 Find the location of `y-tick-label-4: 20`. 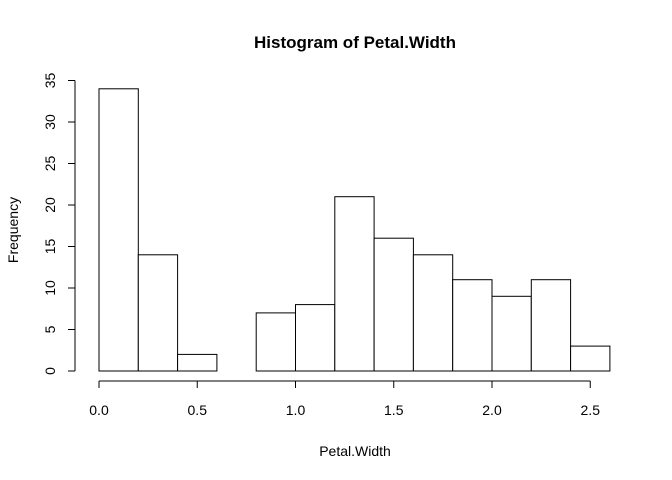

y-tick-label-4: 20 is located at coordinates (50, 205).